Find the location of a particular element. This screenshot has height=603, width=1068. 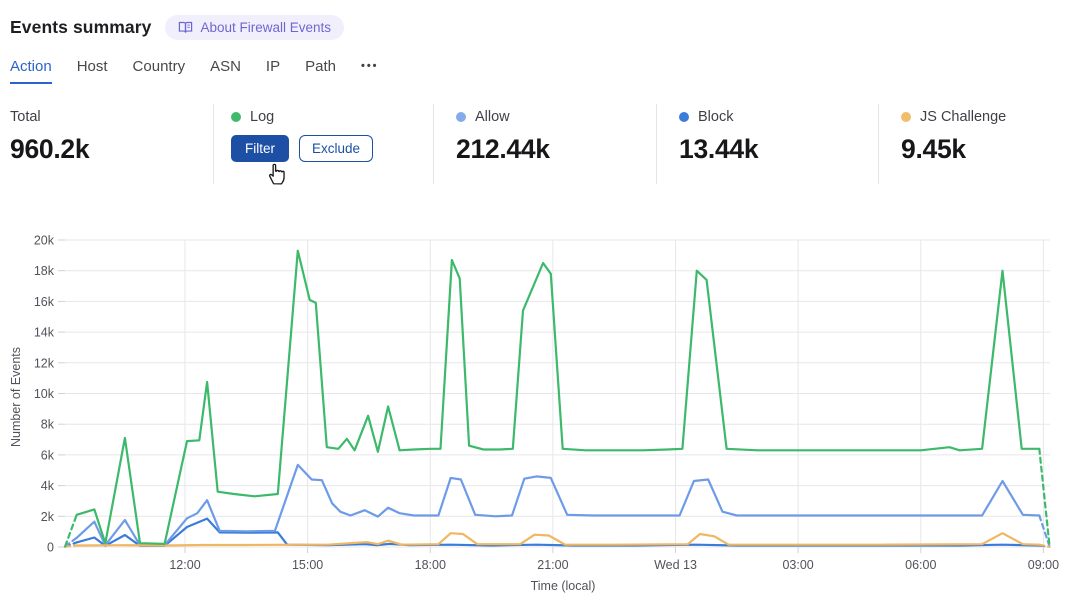

tab-country: Country is located at coordinates (159, 71).